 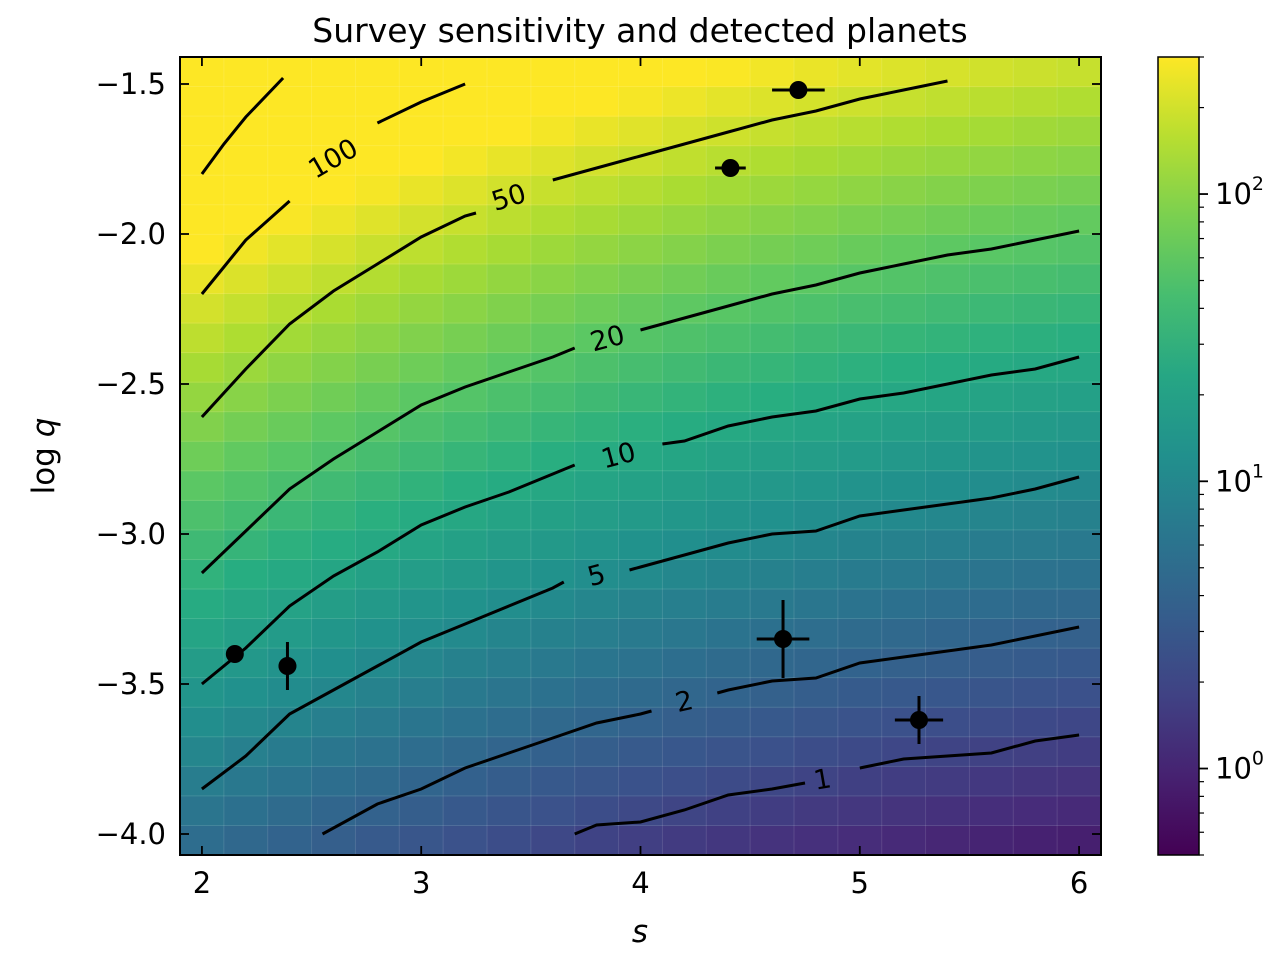 I want to click on x-axis-title: s, so click(x=640, y=932).